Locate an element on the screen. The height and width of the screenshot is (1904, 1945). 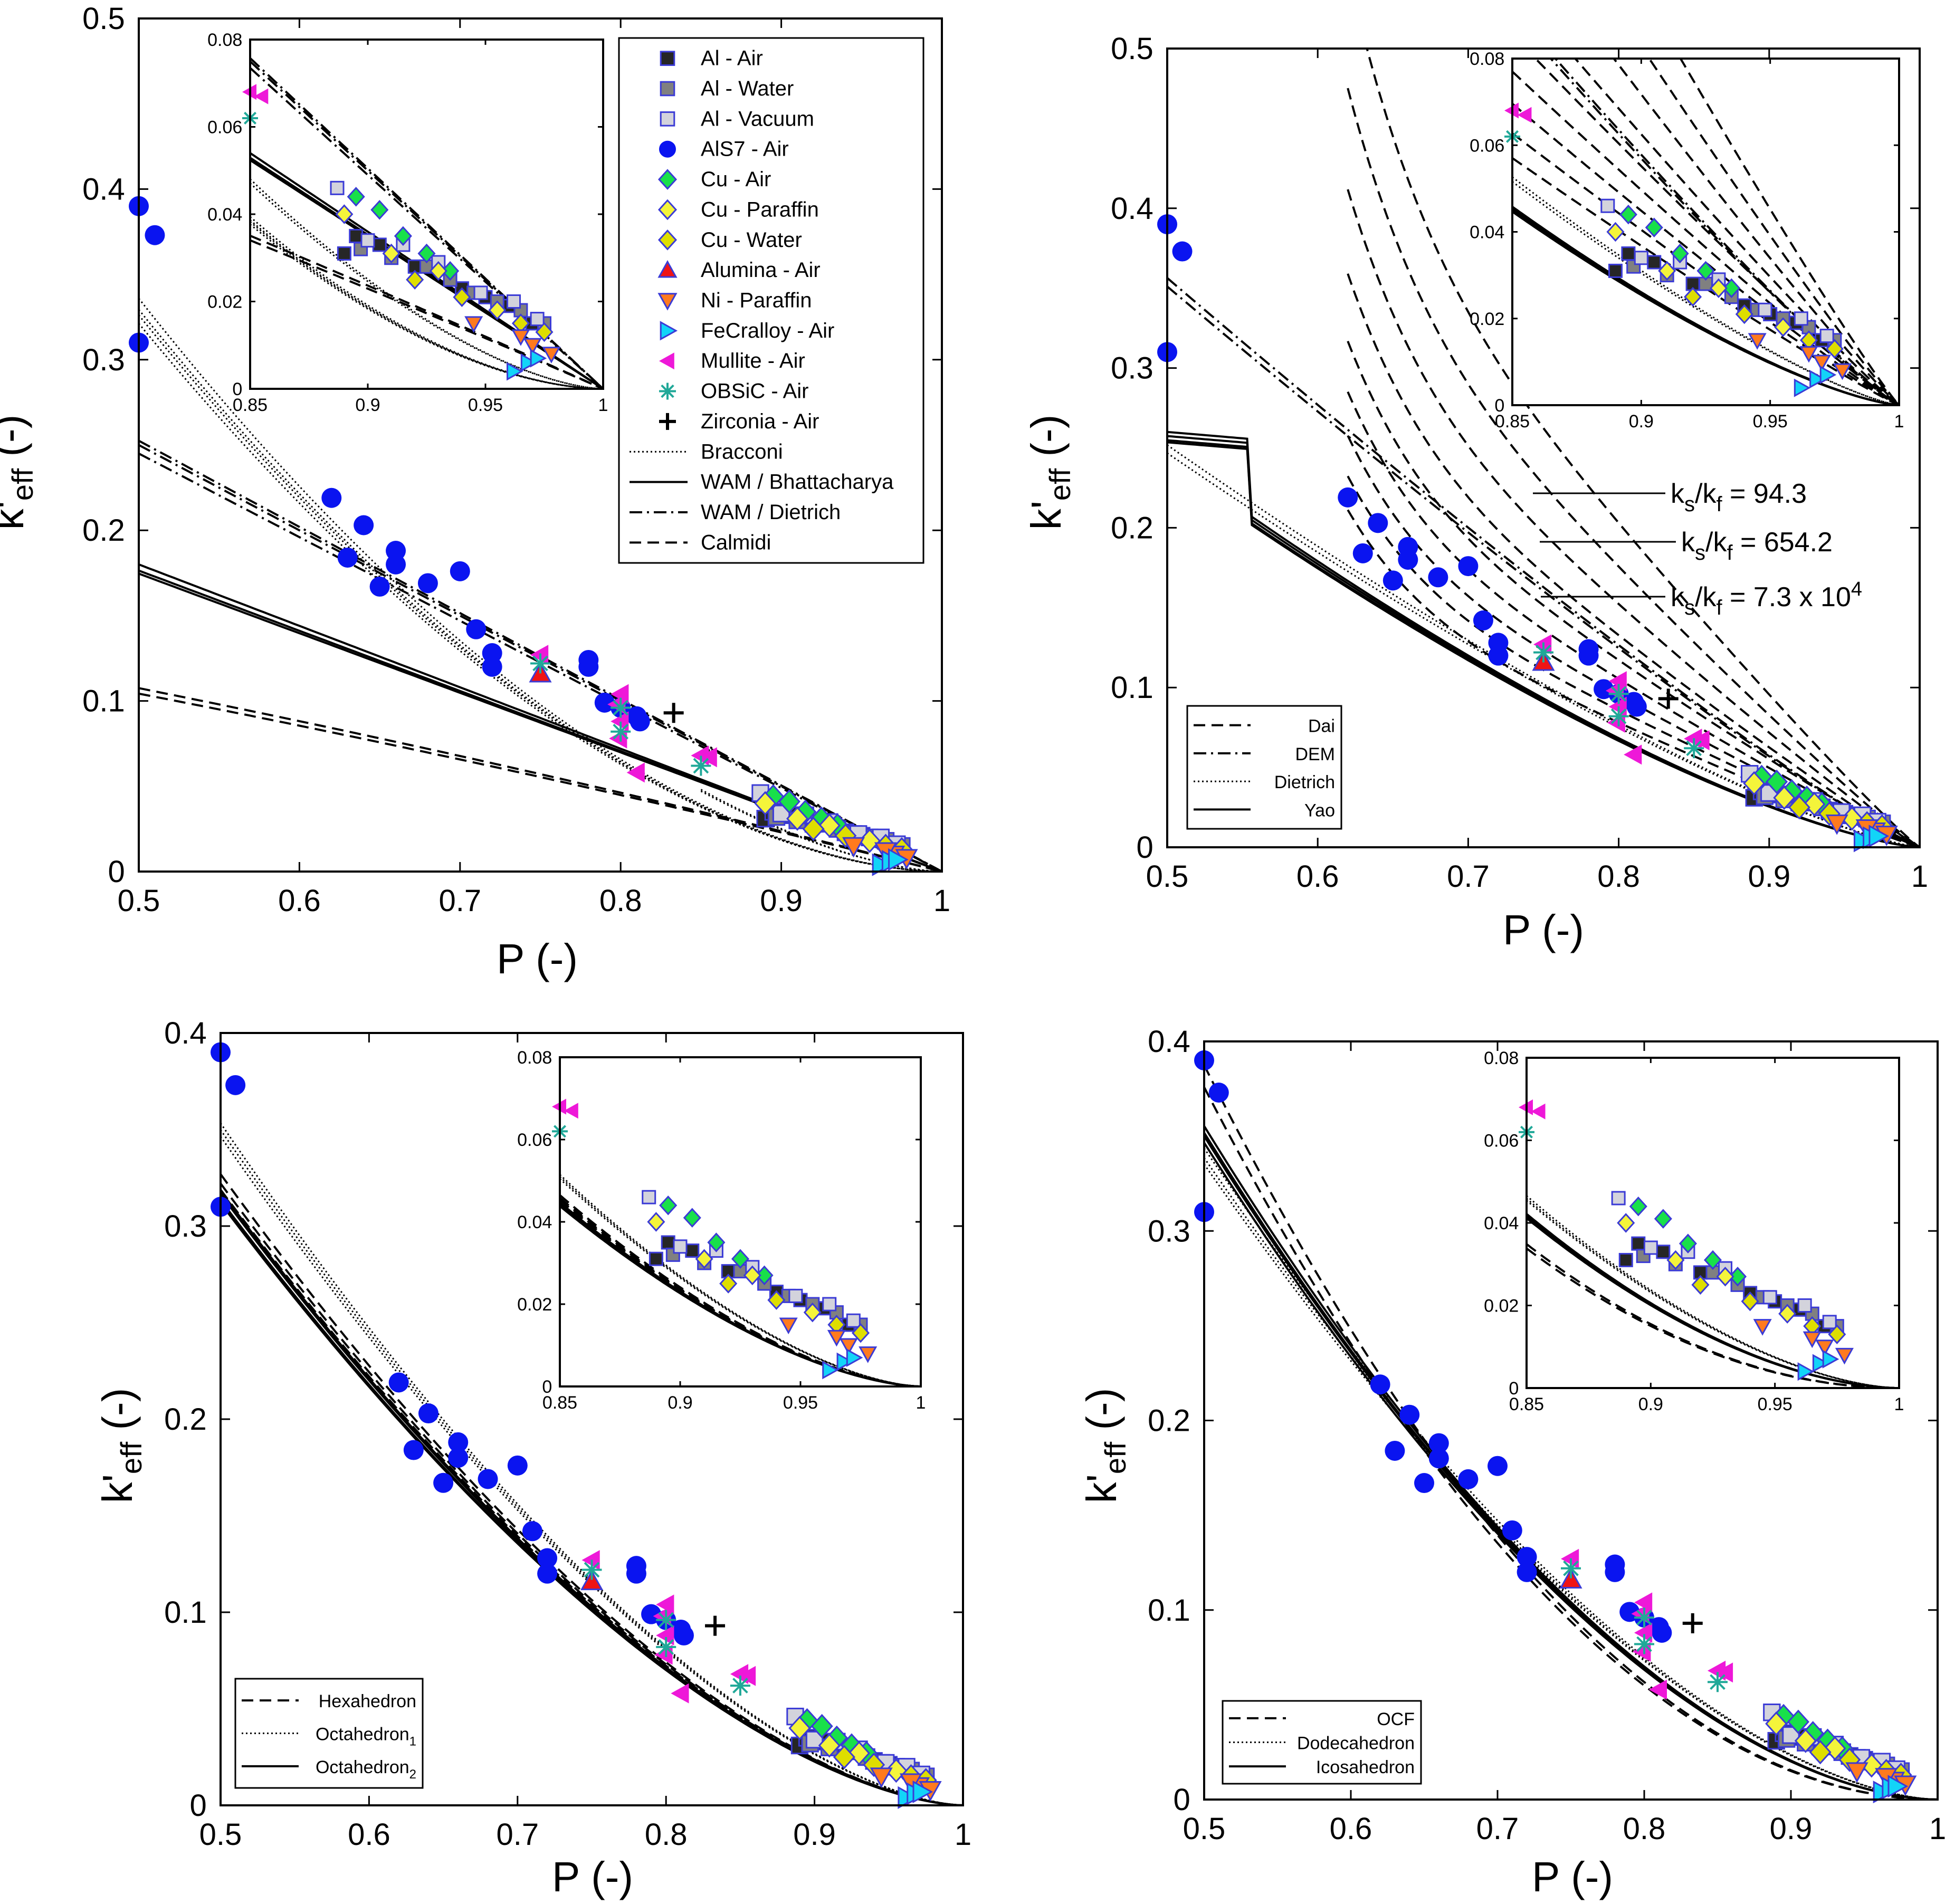
y-axis-label: k'eff (-) is located at coordinates (19, 472).